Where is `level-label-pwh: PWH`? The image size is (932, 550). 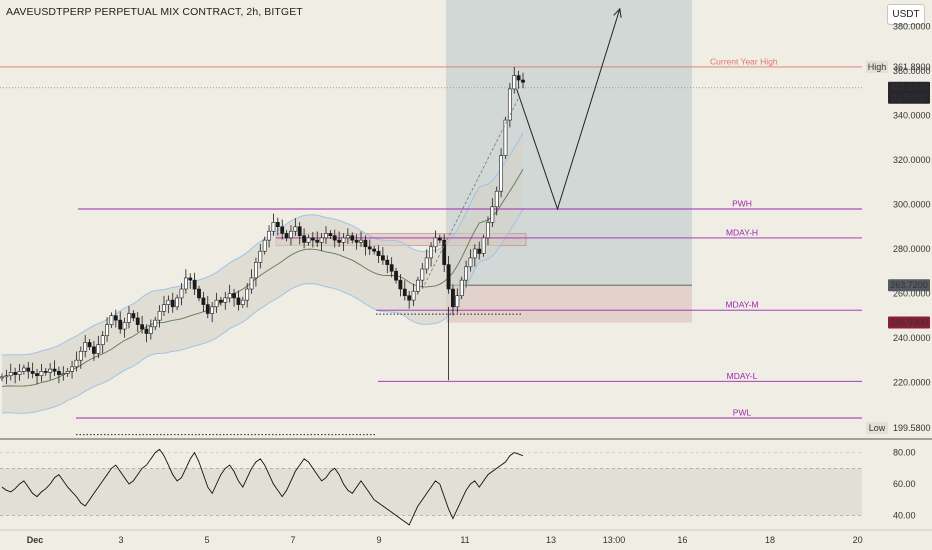 level-label-pwh: PWH is located at coordinates (742, 203).